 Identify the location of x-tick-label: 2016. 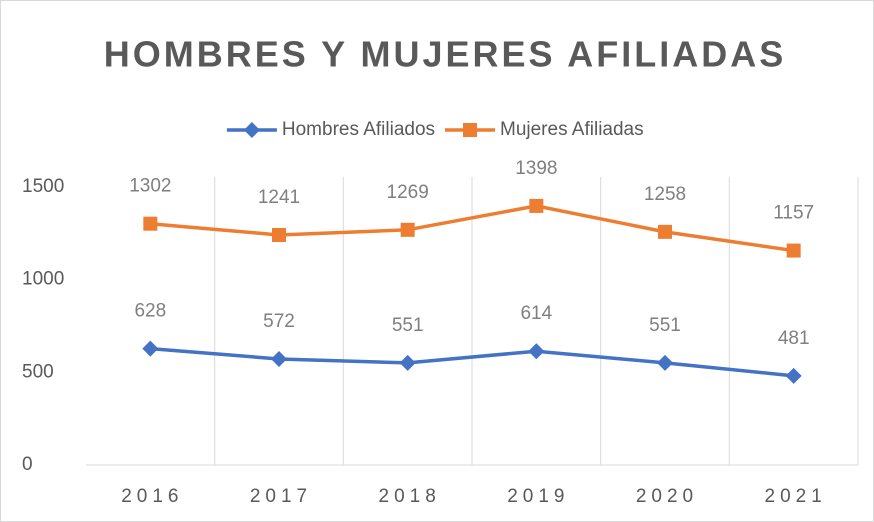
(152, 496).